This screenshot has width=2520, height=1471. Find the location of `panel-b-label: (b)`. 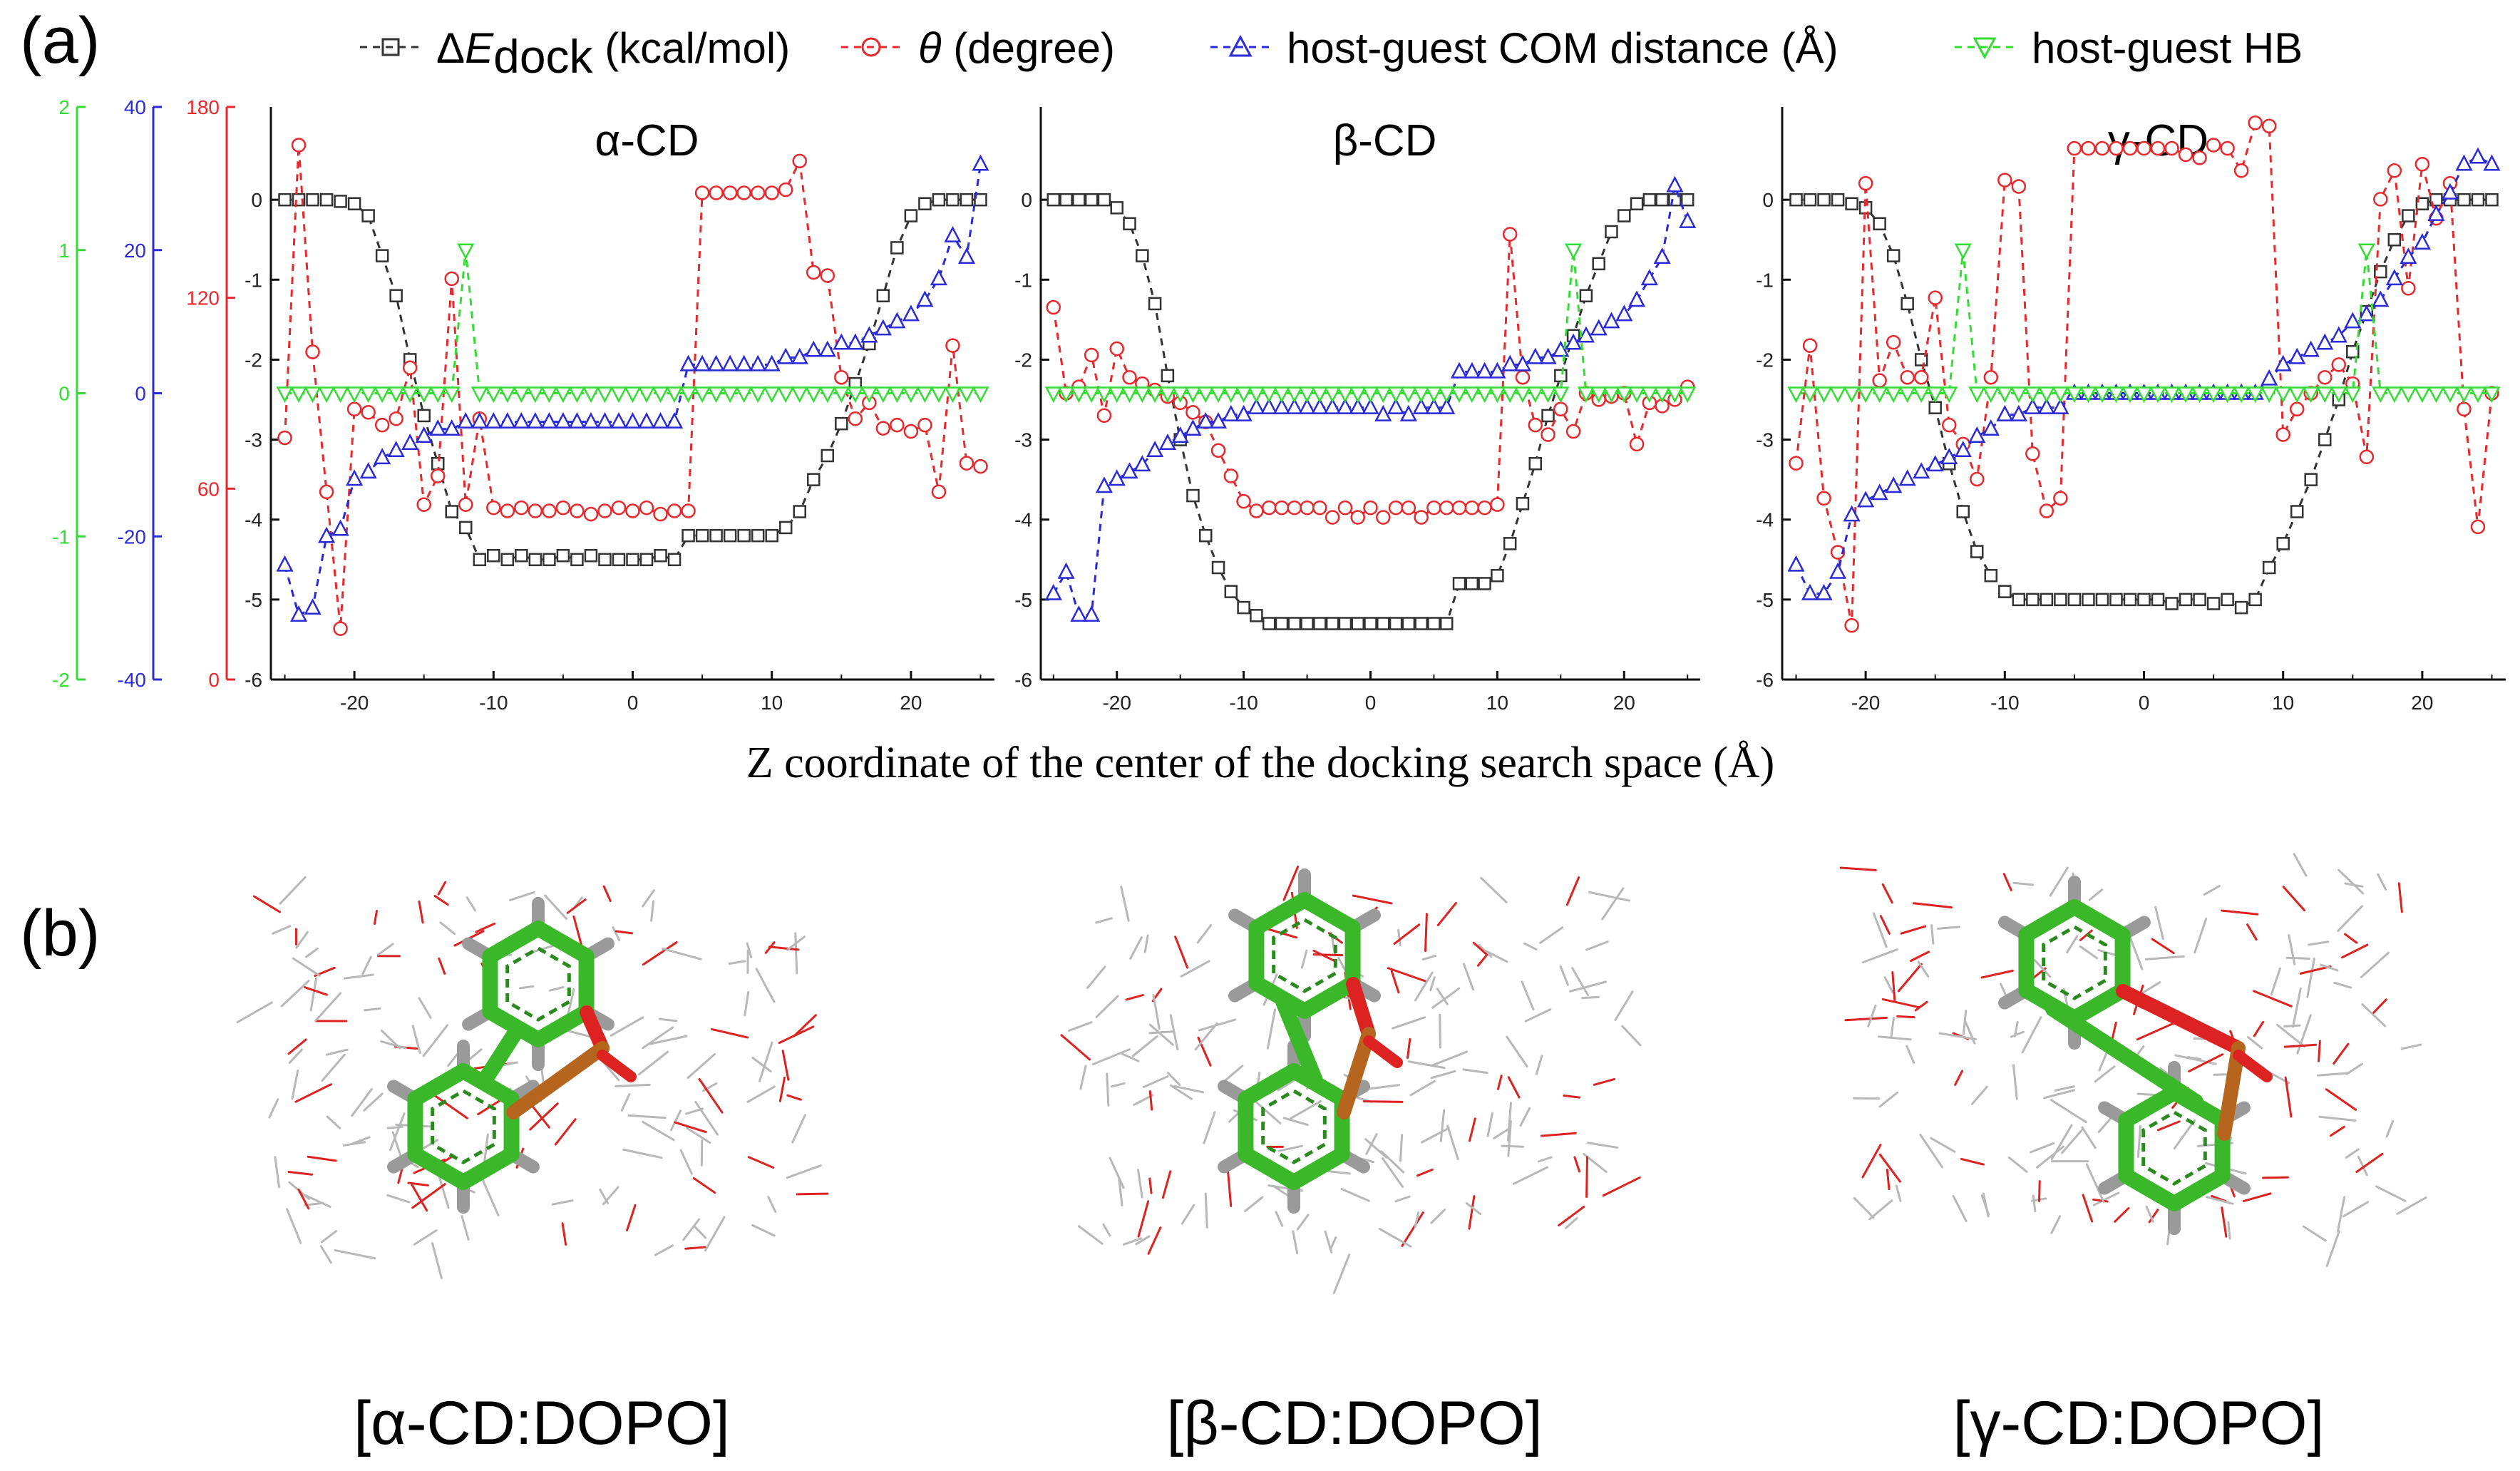

panel-b-label: (b) is located at coordinates (60, 933).